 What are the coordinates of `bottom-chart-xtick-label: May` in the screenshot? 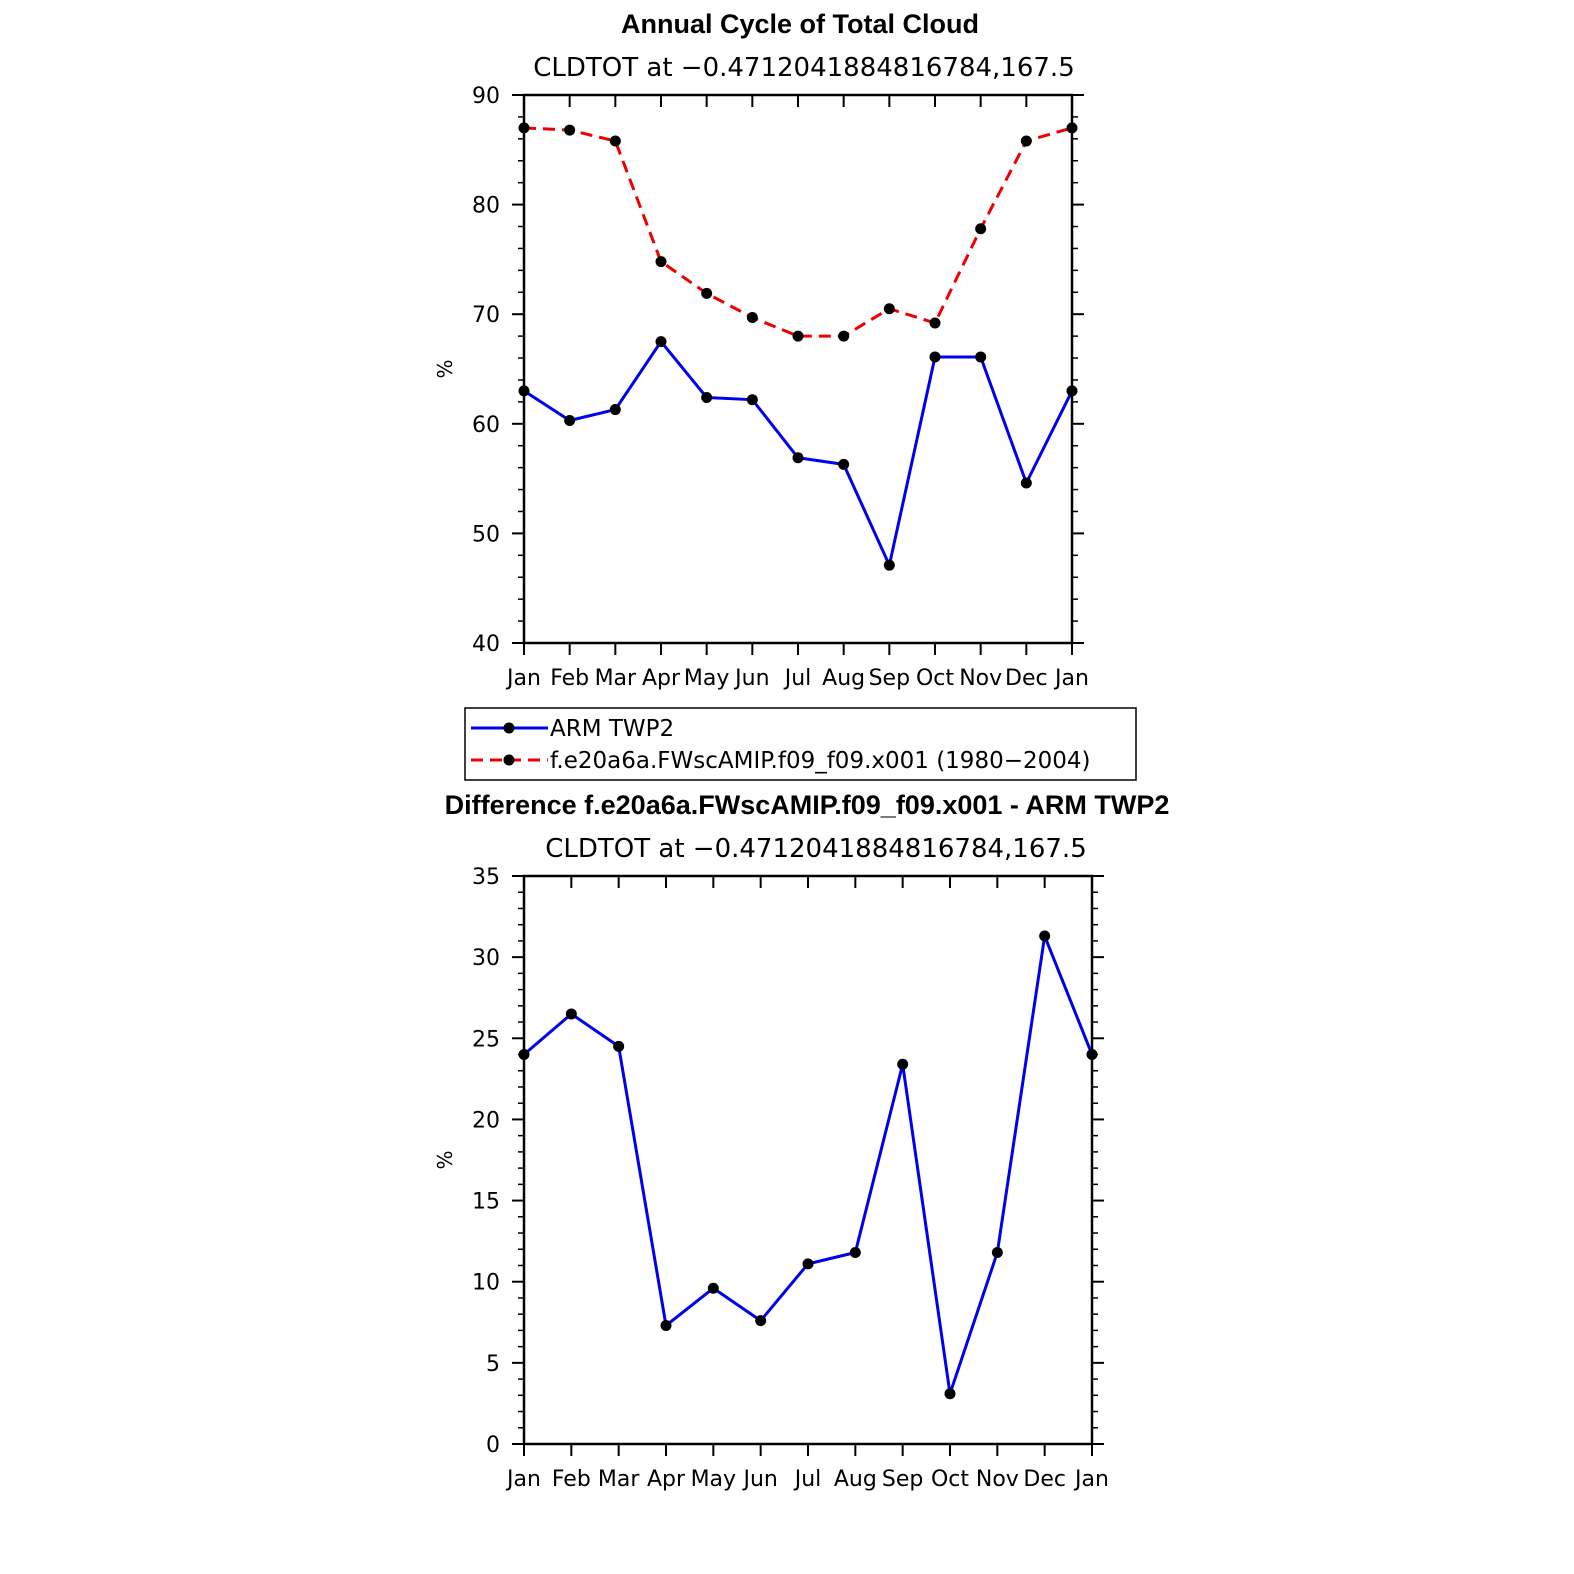 It's located at (713, 1479).